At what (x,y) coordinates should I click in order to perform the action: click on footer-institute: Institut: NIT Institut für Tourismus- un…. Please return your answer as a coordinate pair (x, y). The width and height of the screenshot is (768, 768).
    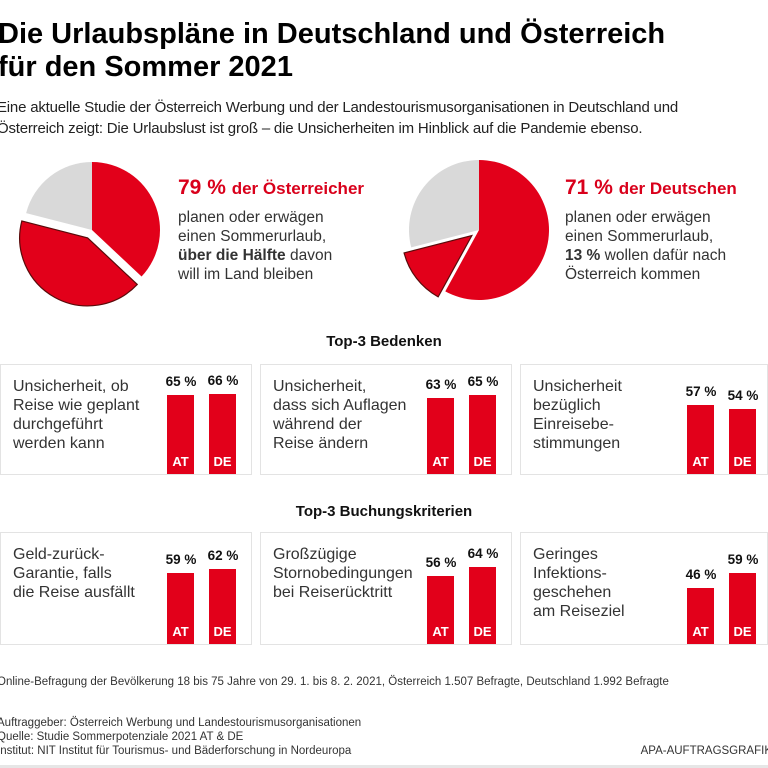
    Looking at the image, I should click on (176, 751).